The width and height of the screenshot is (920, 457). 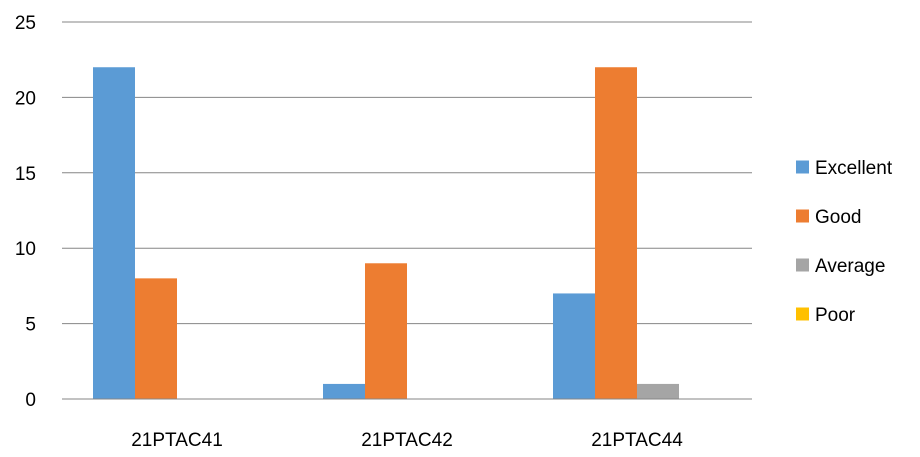 I want to click on y-tick-label: 5, so click(x=30, y=325).